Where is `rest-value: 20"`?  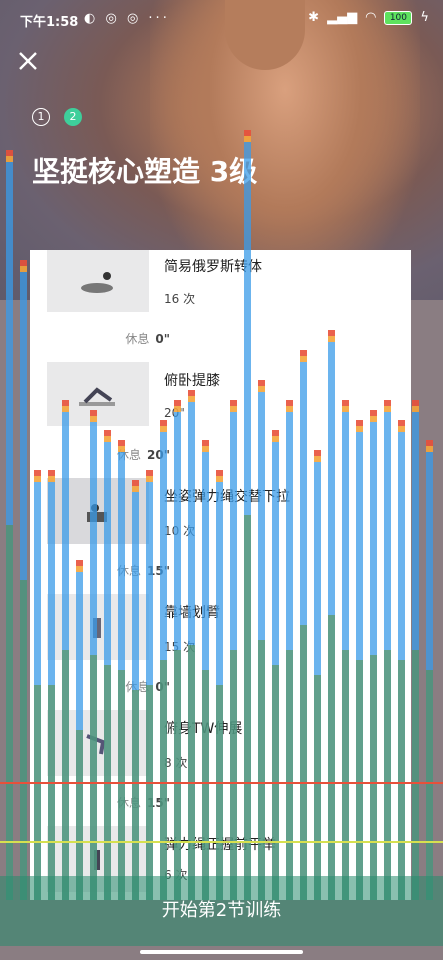
rest-value: 20" is located at coordinates (158, 455).